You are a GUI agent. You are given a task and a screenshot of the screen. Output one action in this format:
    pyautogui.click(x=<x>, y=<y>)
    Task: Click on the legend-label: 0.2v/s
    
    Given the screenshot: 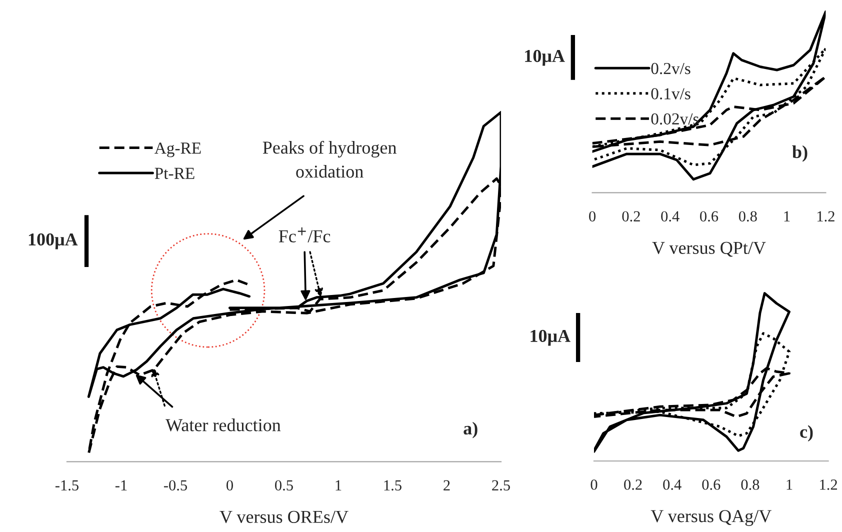 What is the action you would take?
    pyautogui.click(x=670, y=68)
    